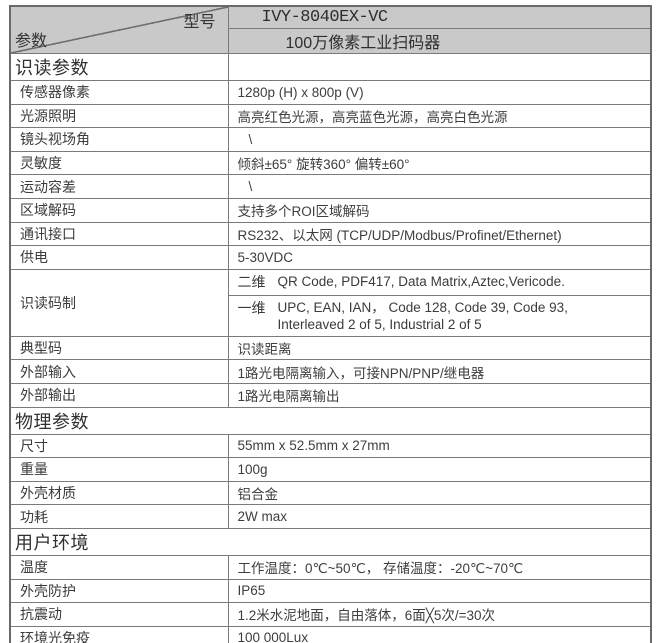  Describe the element at coordinates (119, 234) in the screenshot. I see `spec-label: 通讯接口` at that location.